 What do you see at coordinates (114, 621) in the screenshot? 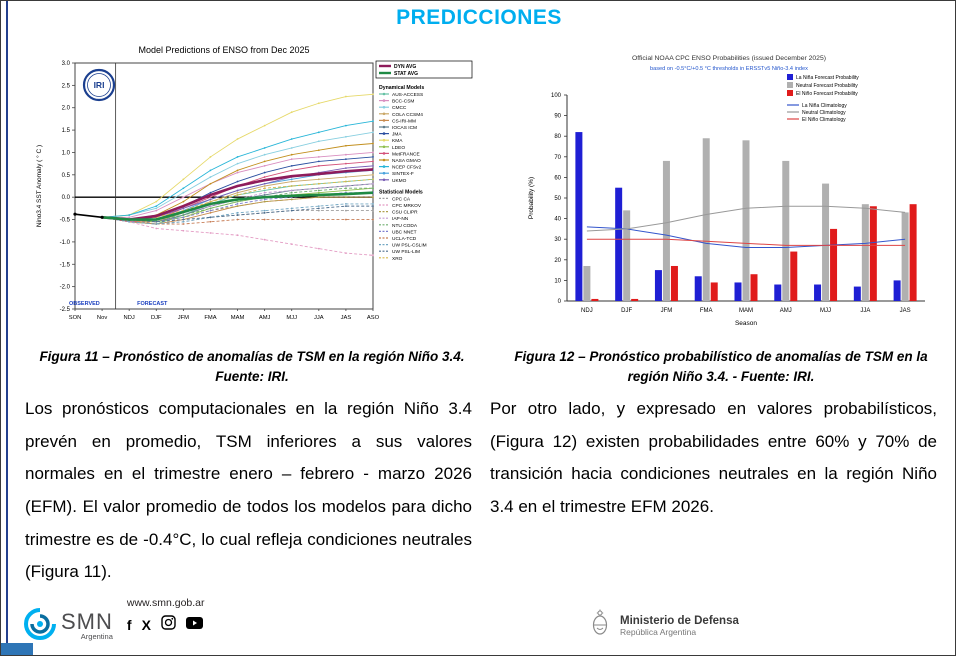
I see `smn-footer: SMN Argentina www.smn.gob.ar f X` at bounding box center [114, 621].